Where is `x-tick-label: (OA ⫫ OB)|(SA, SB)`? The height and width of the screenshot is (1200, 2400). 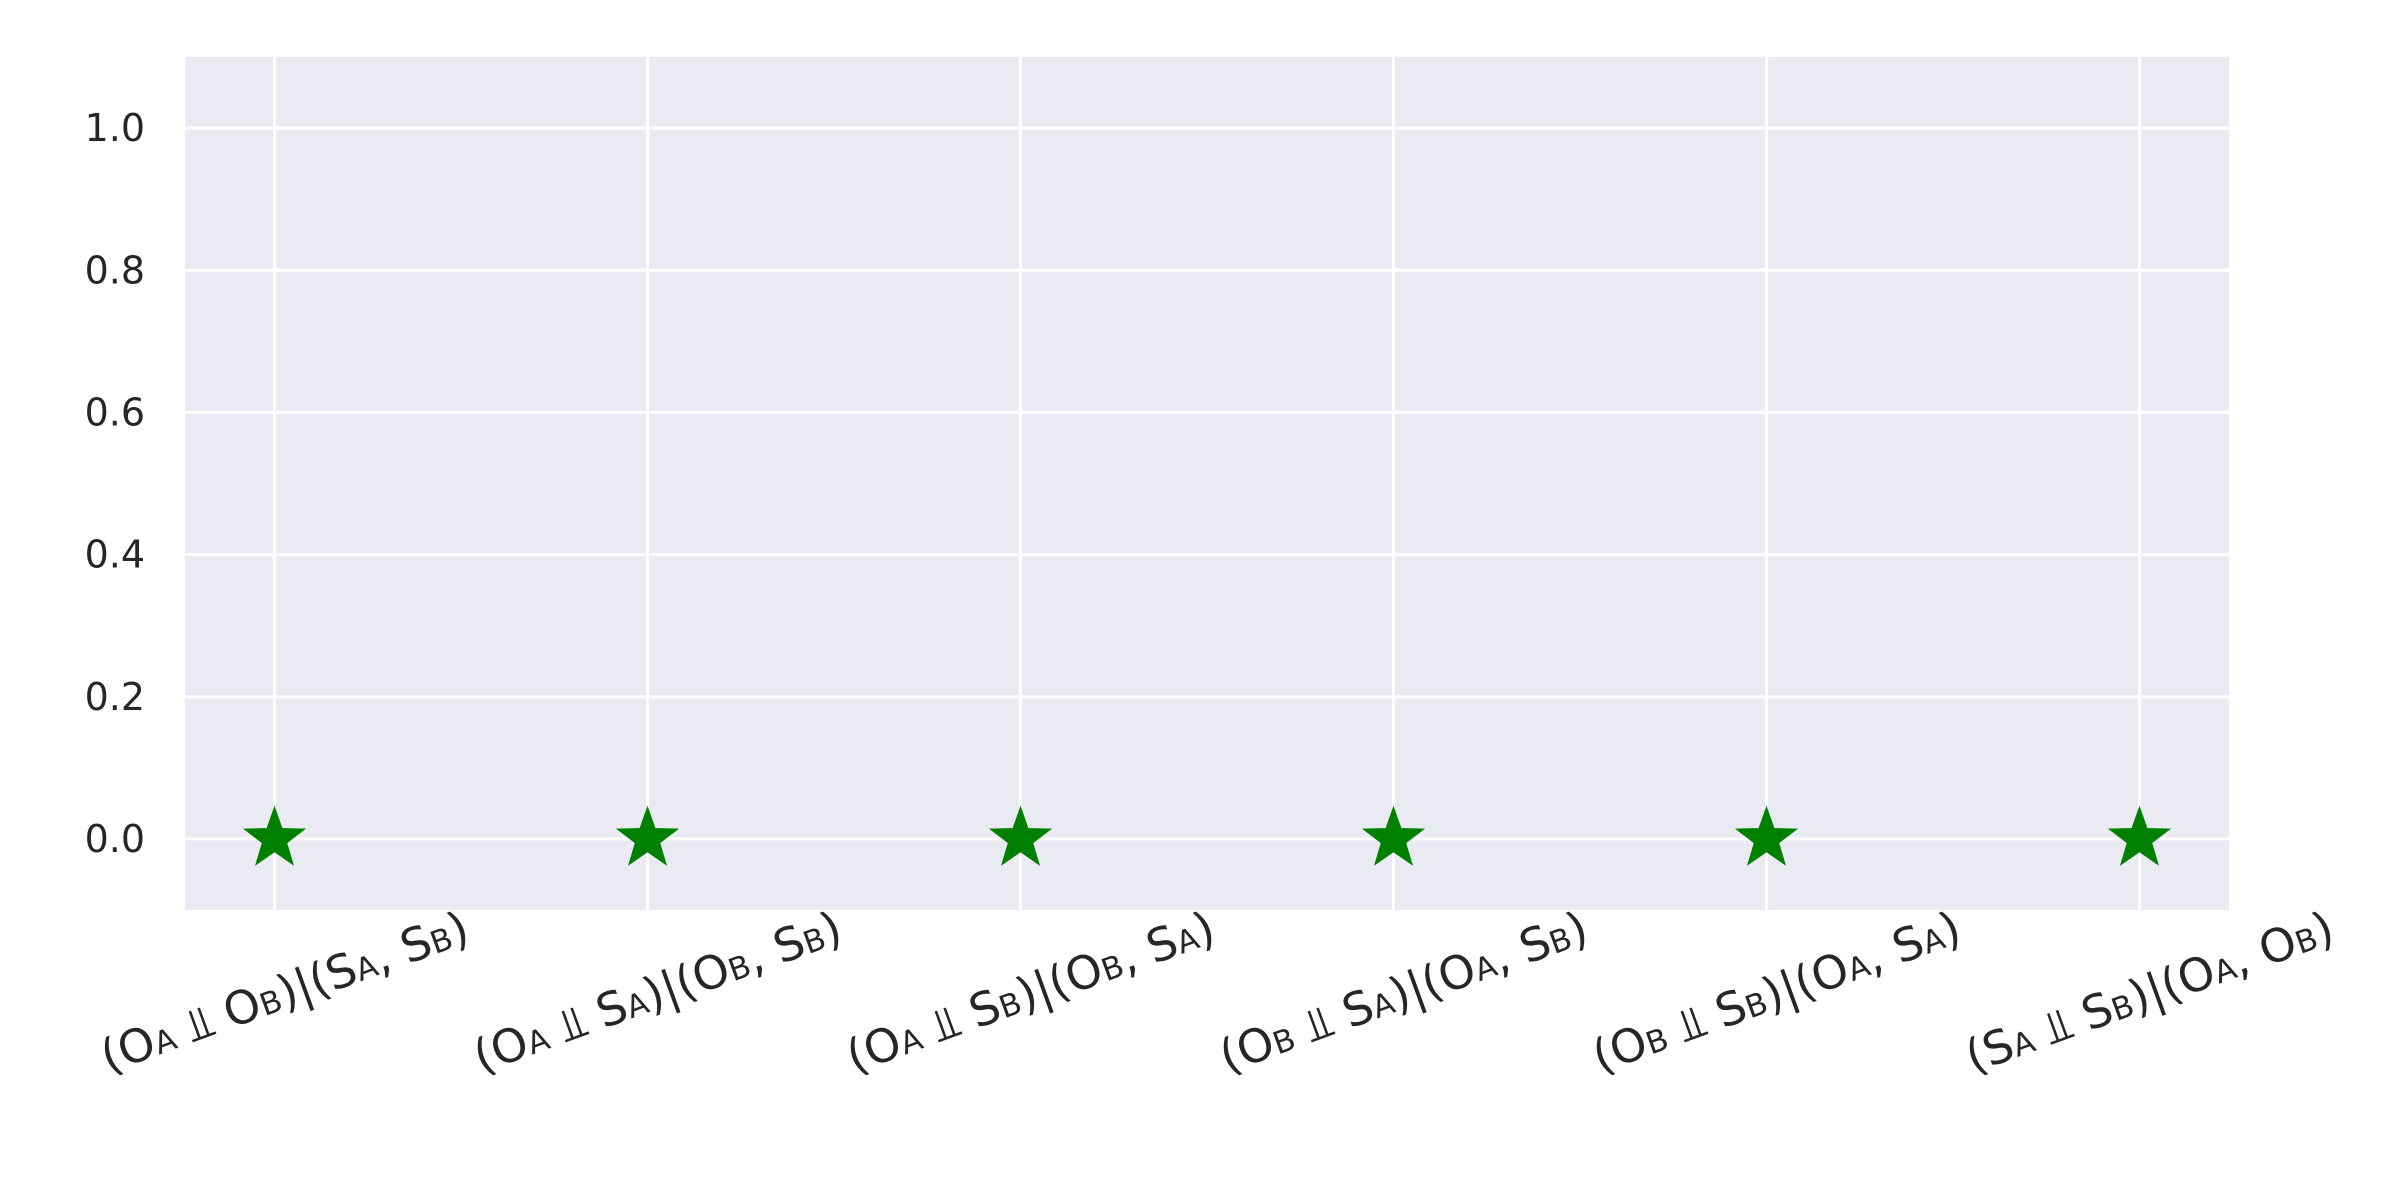 x-tick-label: (OA ⫫ OB)|(SA, SB) is located at coordinates (284, 992).